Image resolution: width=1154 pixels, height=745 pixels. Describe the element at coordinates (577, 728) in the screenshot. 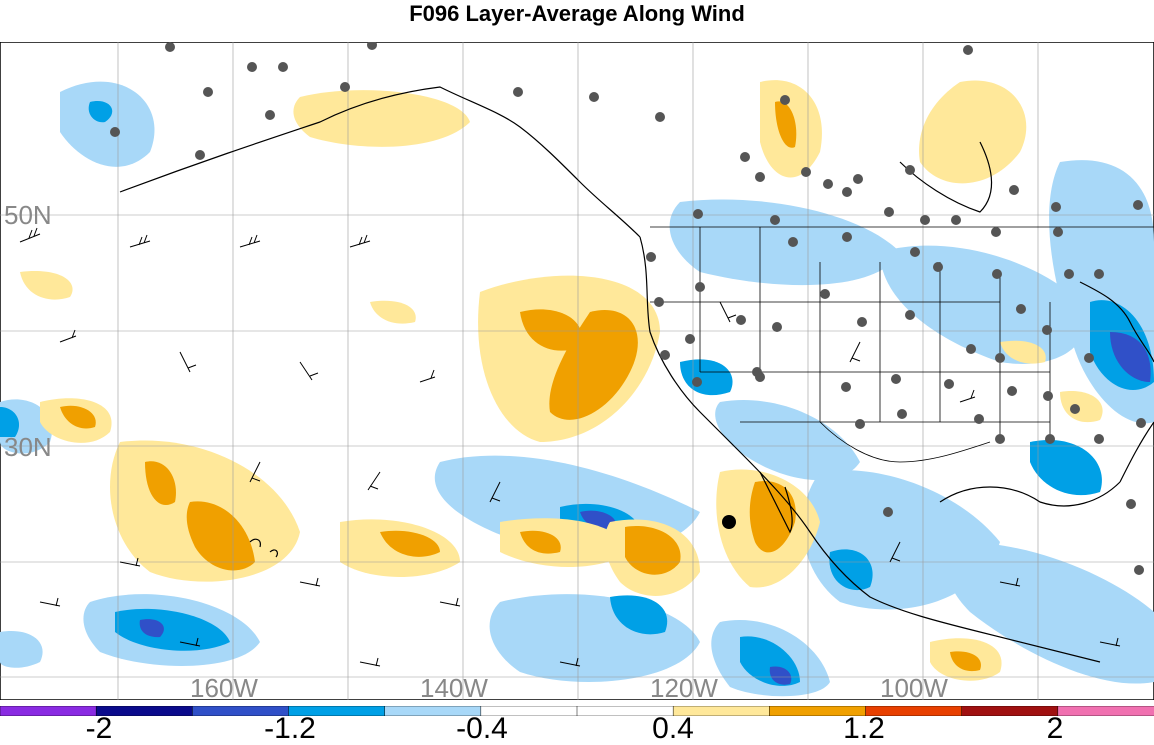

I see `colorbar-labels: -2 -1.2 -0.4 0.4 1.2 2` at that location.